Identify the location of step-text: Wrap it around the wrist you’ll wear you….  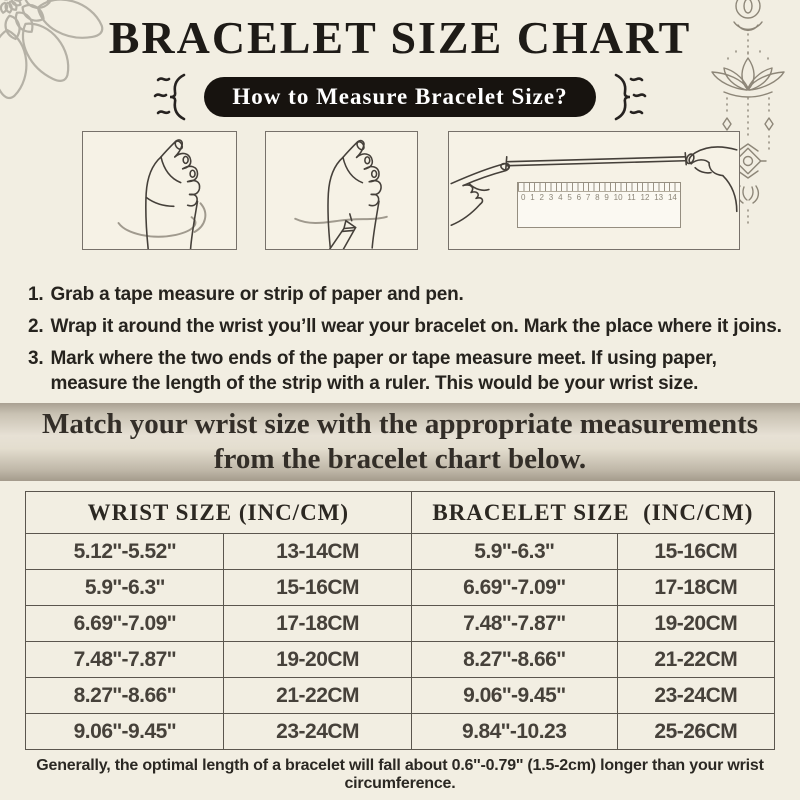
(416, 327).